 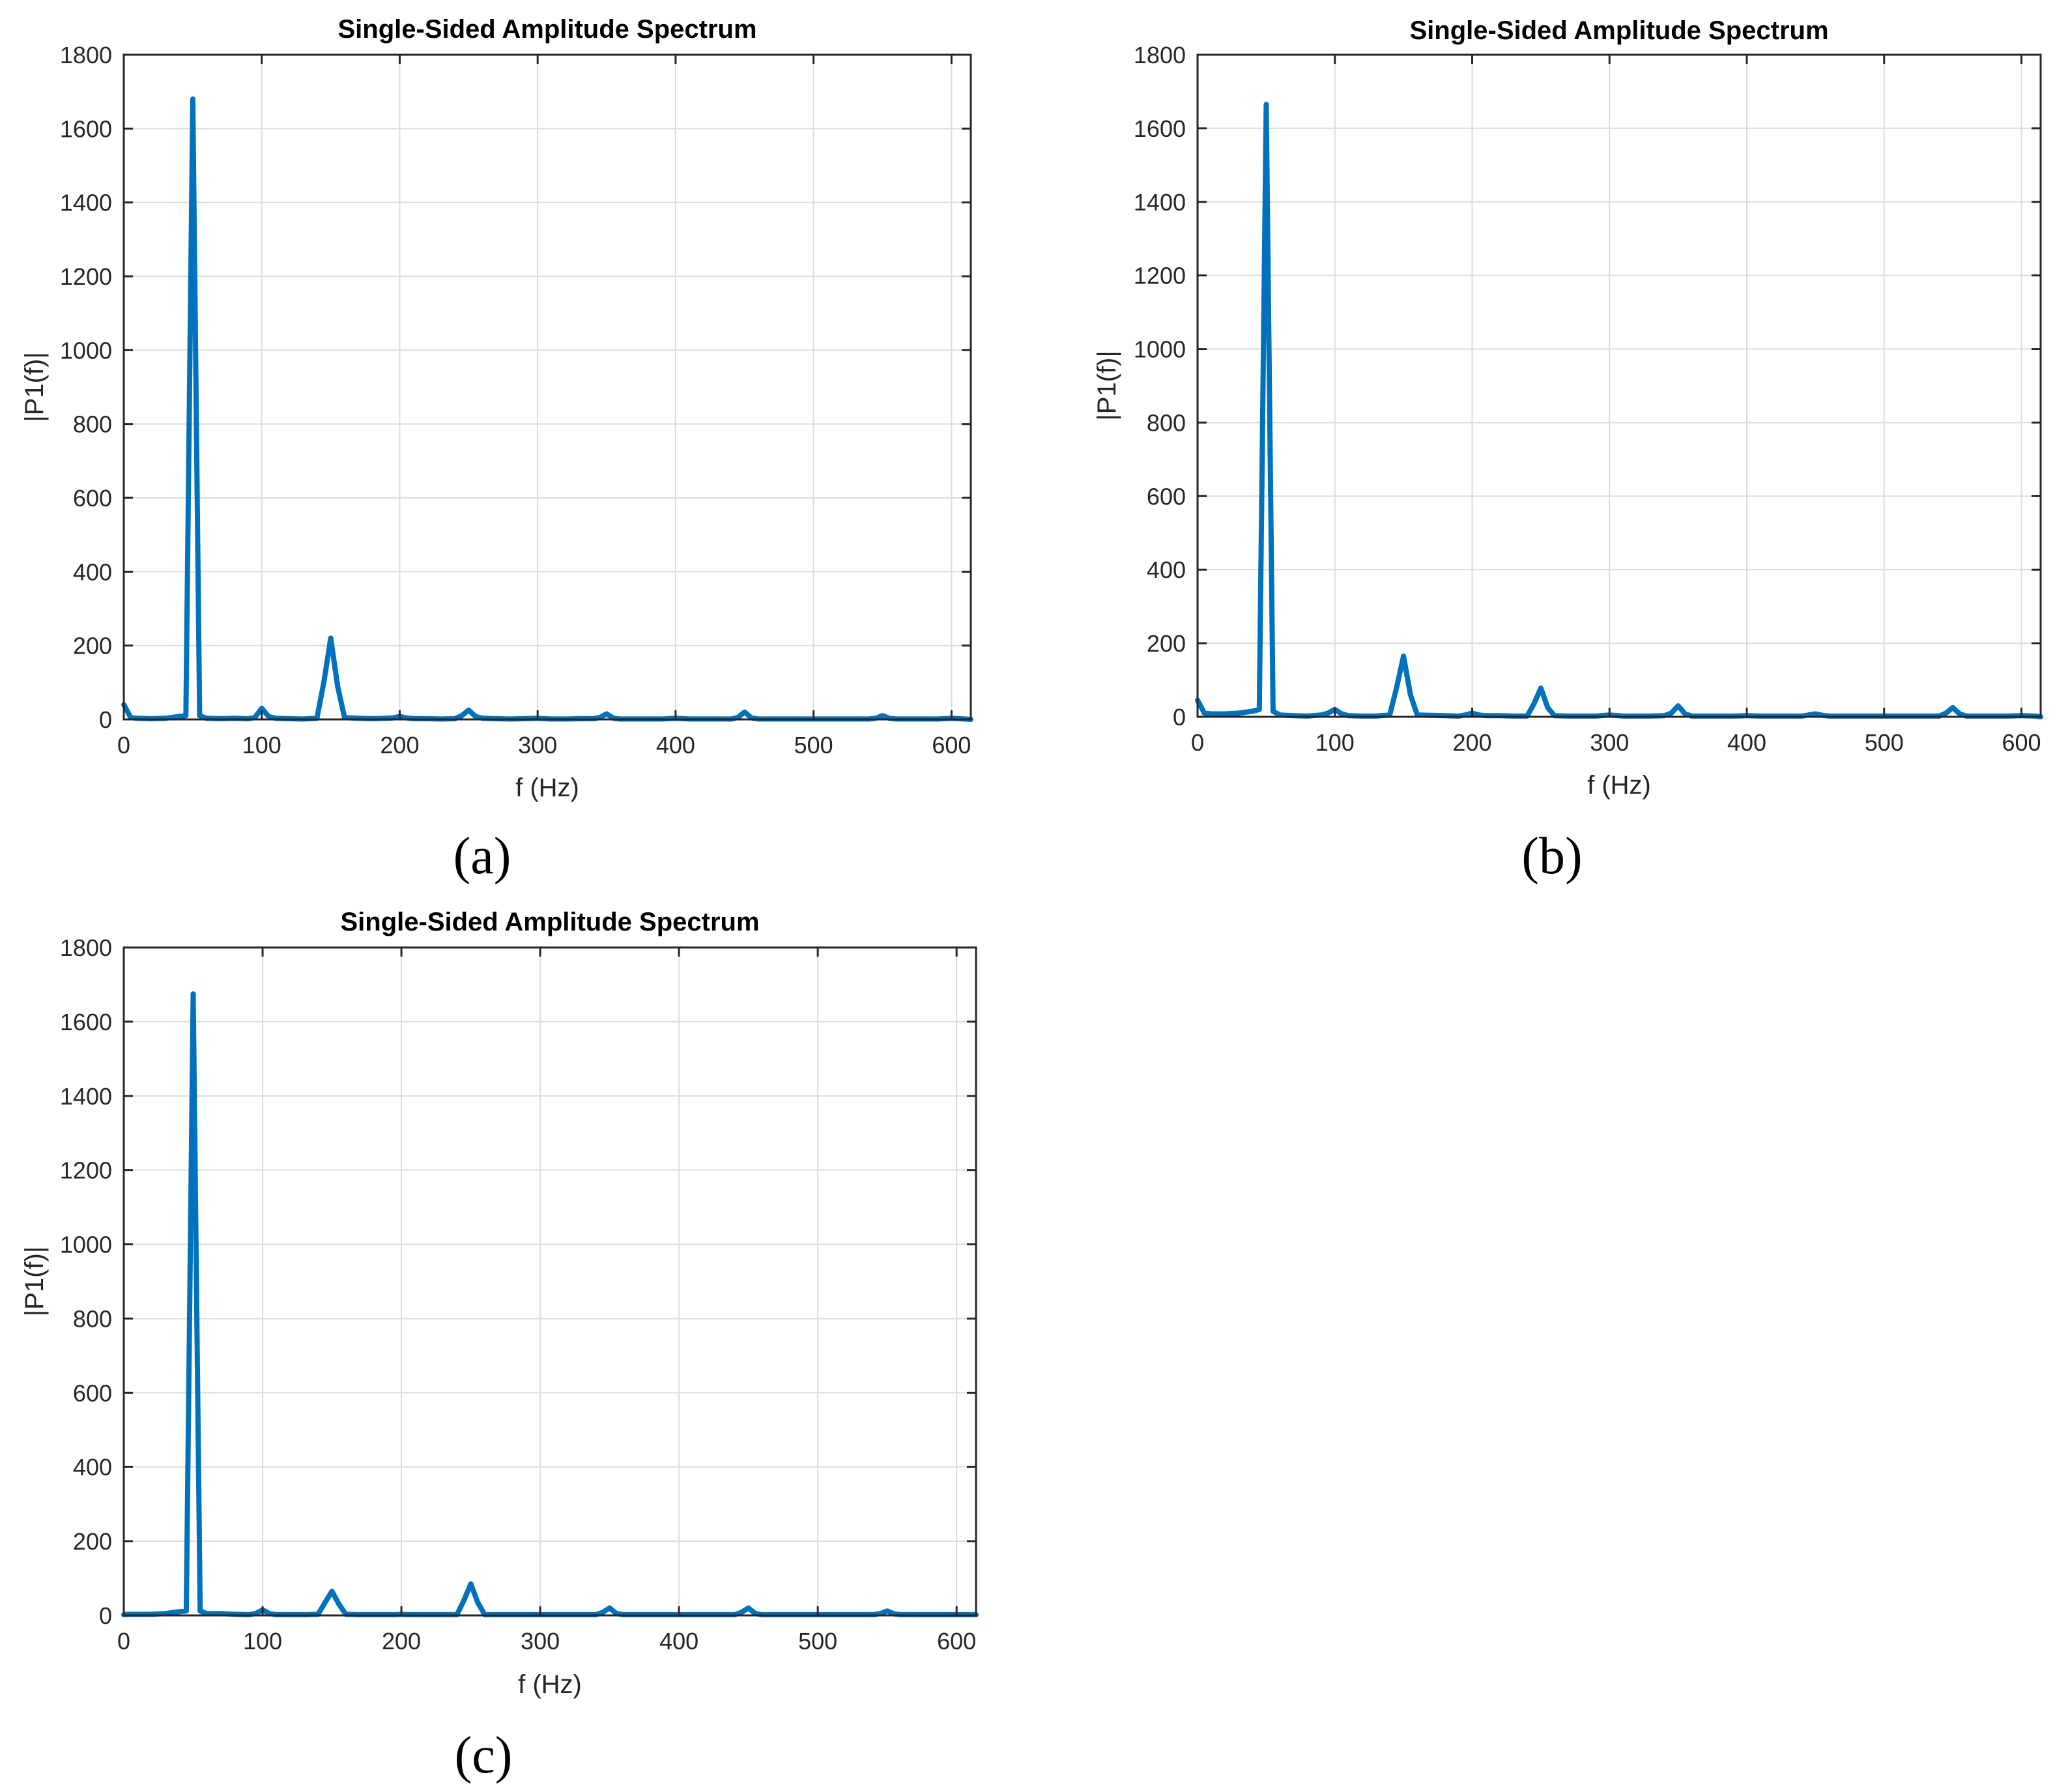 I want to click on panel-caption: (c), so click(x=484, y=1755).